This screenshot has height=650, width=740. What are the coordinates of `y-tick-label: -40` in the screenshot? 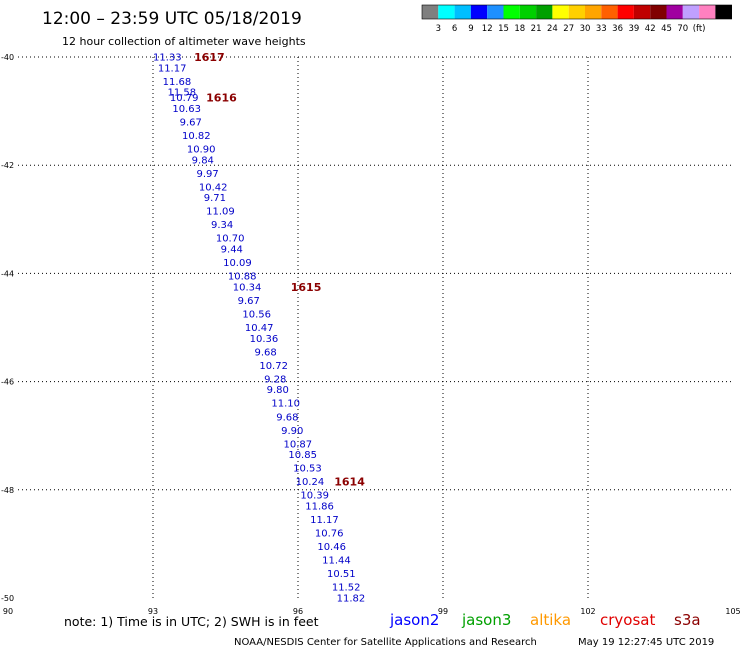 It's located at (7, 57).